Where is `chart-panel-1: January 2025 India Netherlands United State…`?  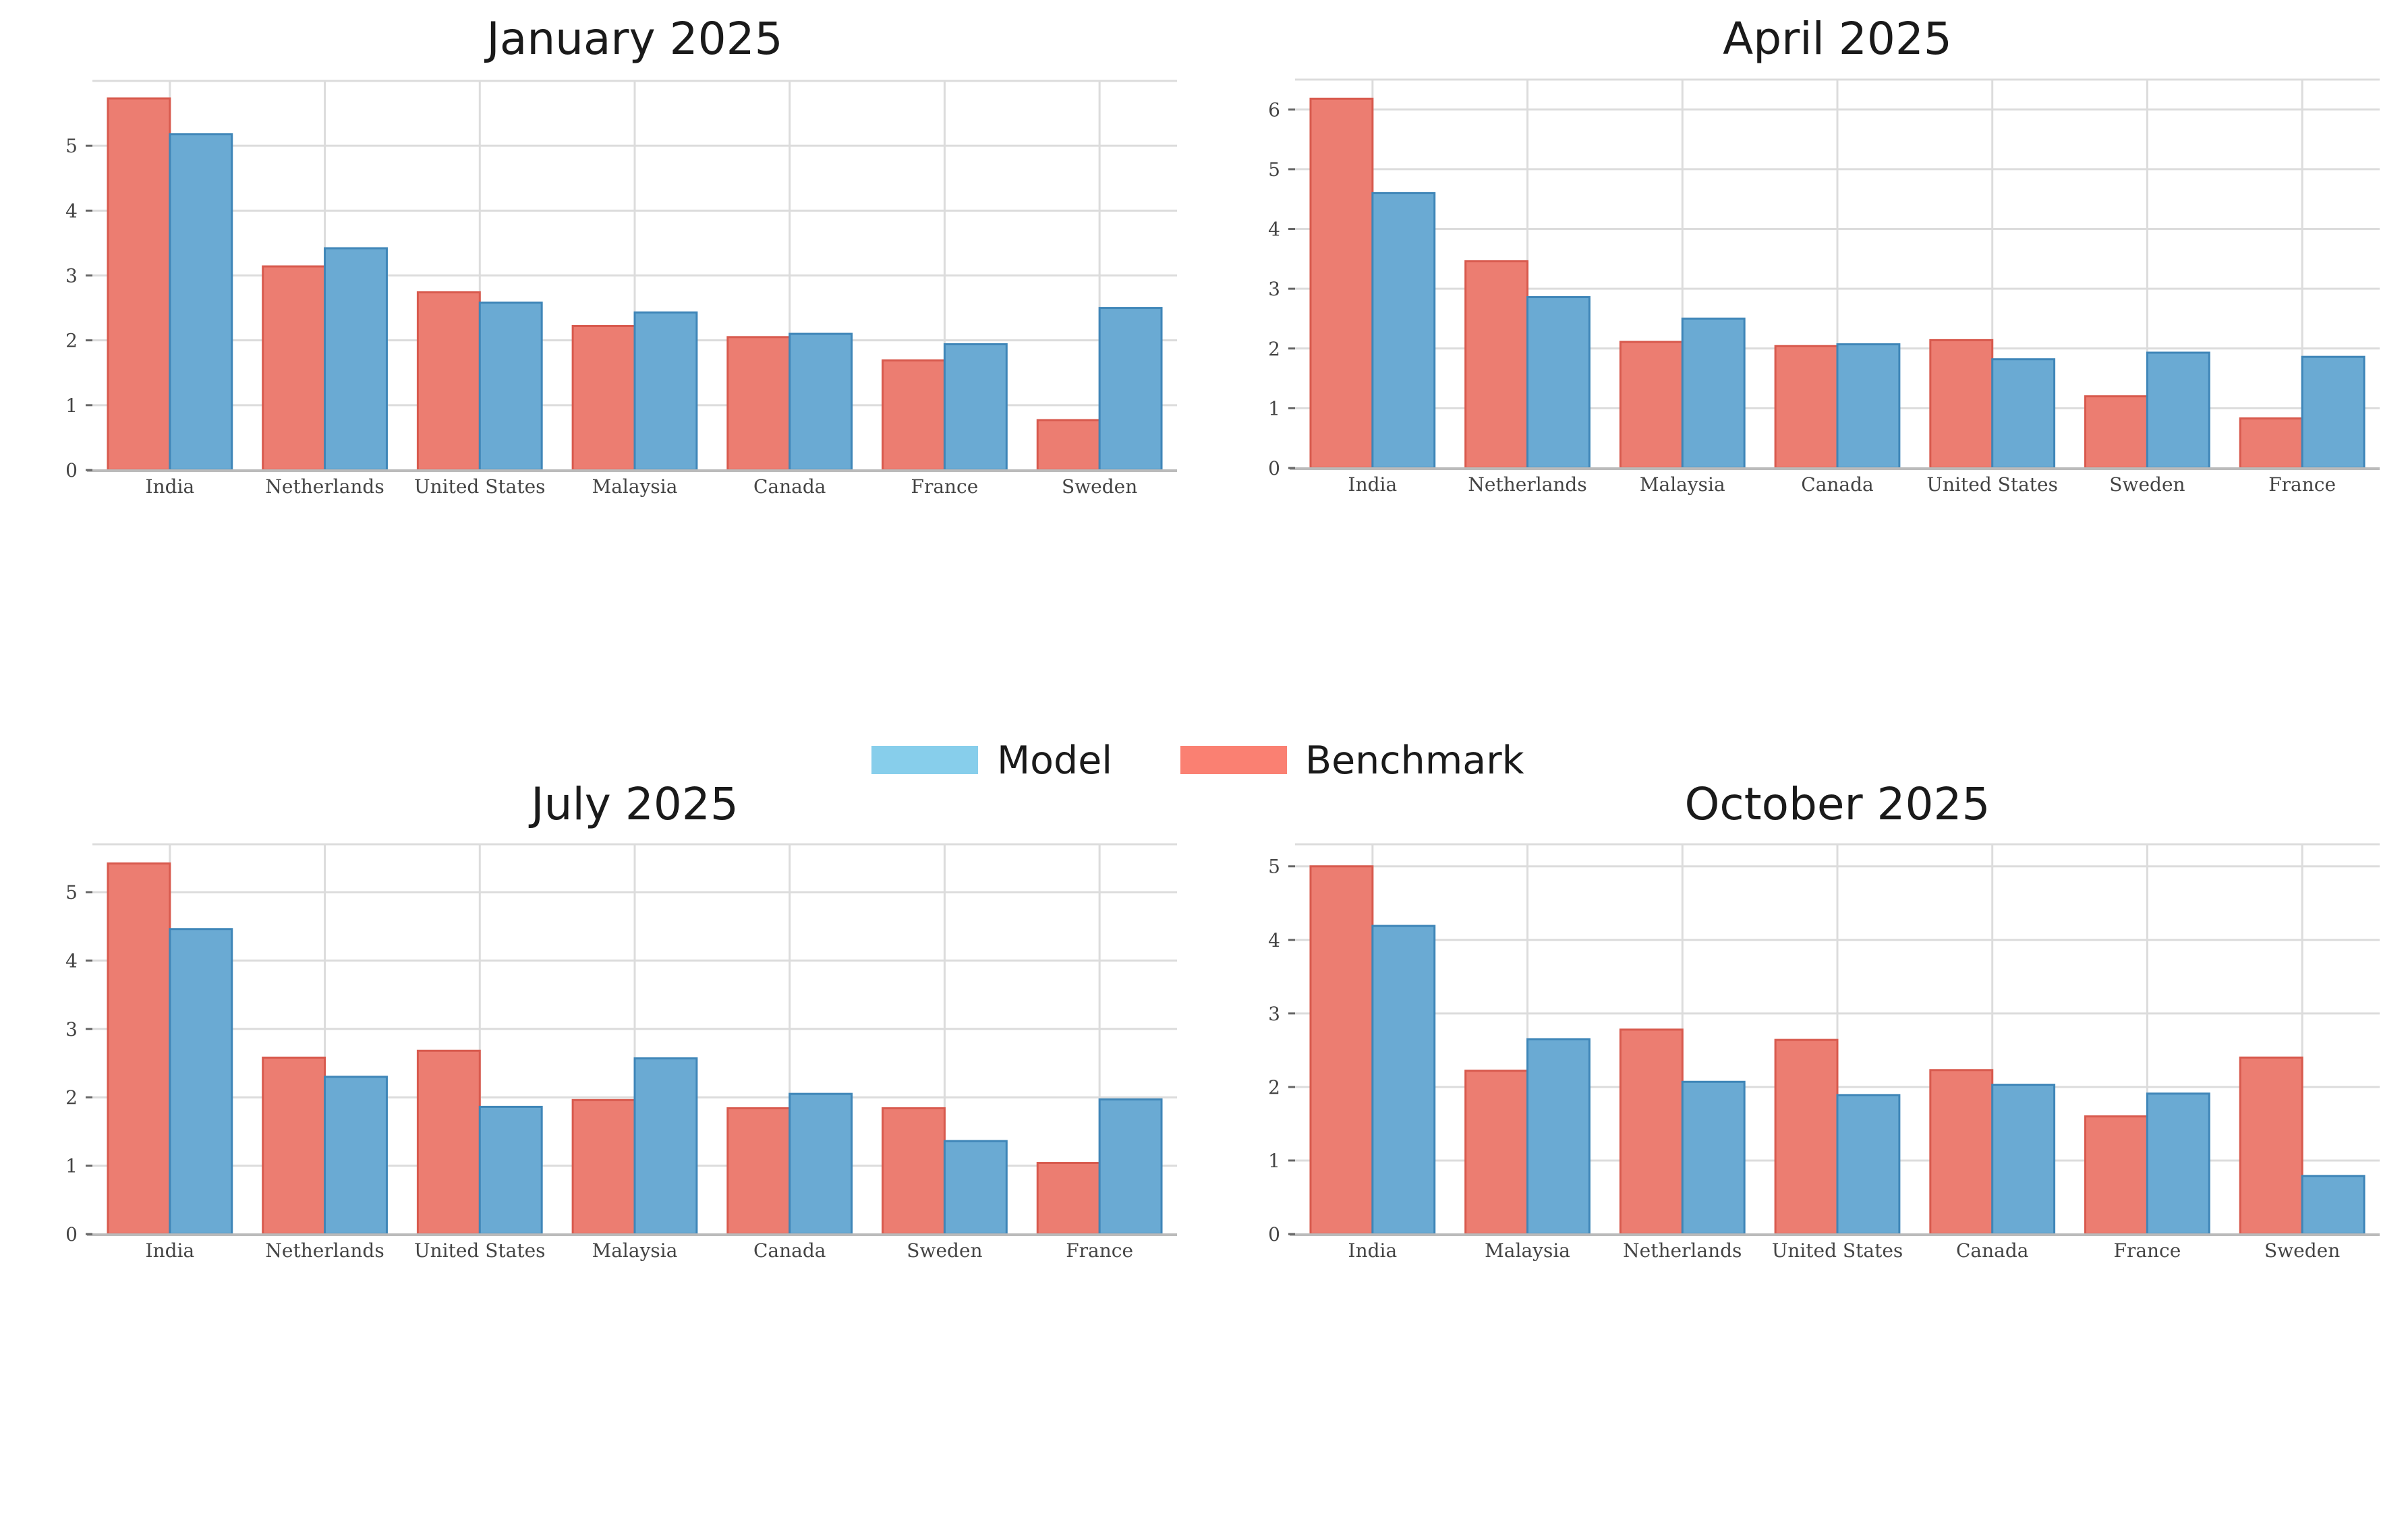 chart-panel-1: January 2025 India Netherlands United State… is located at coordinates (621, 255).